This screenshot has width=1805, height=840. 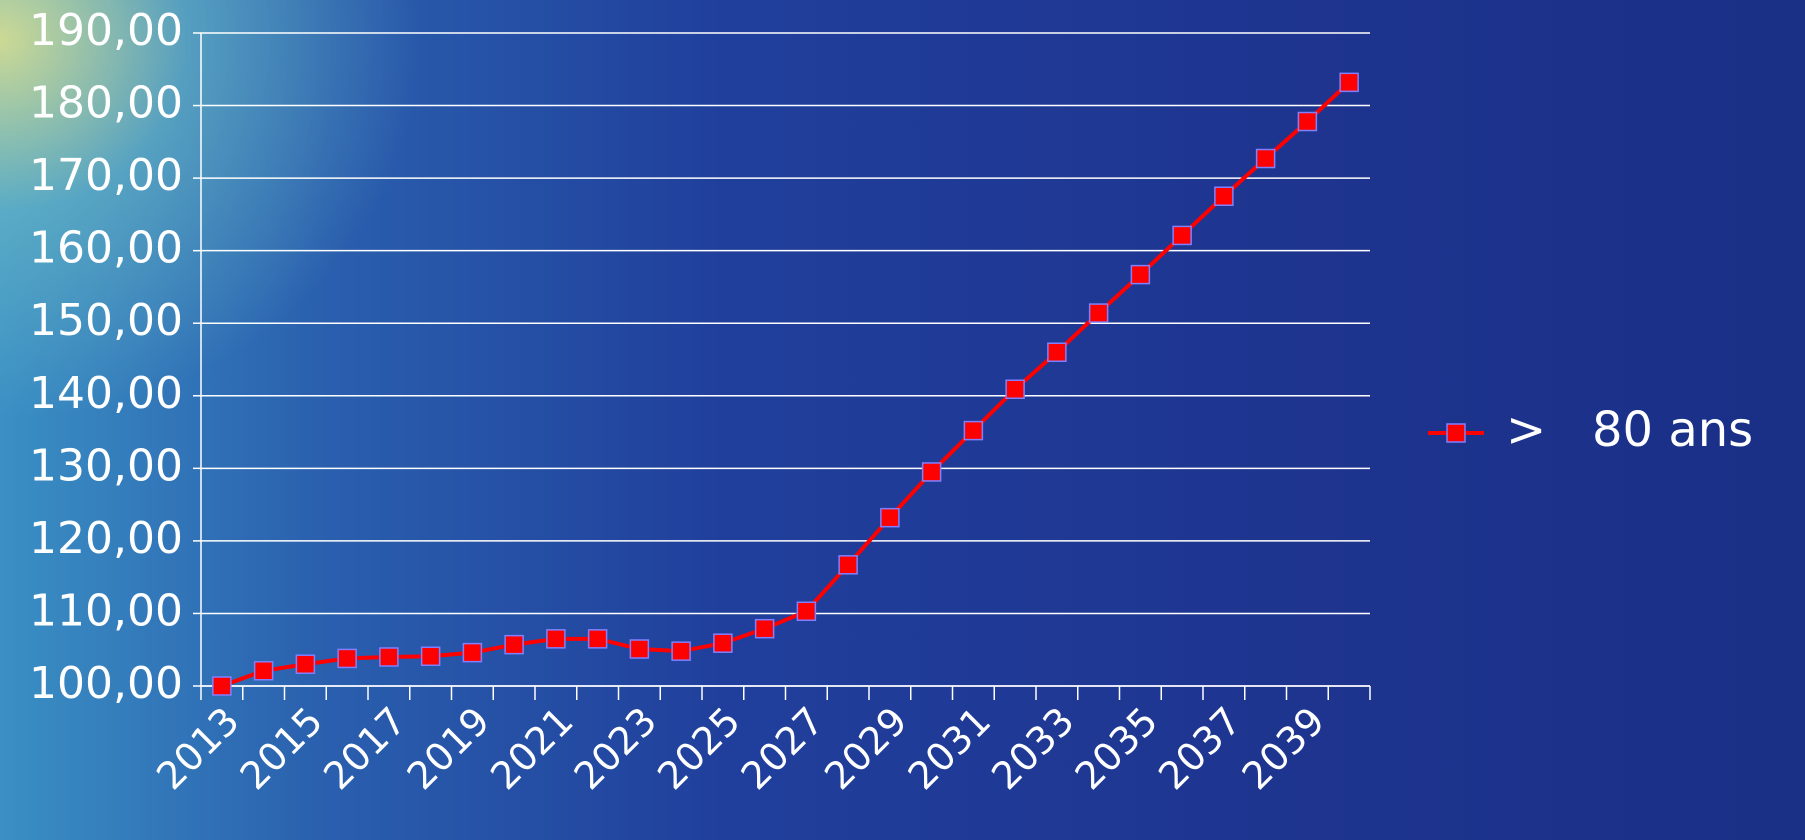 I want to click on x-tick-label: 2037, so click(x=1200, y=749).